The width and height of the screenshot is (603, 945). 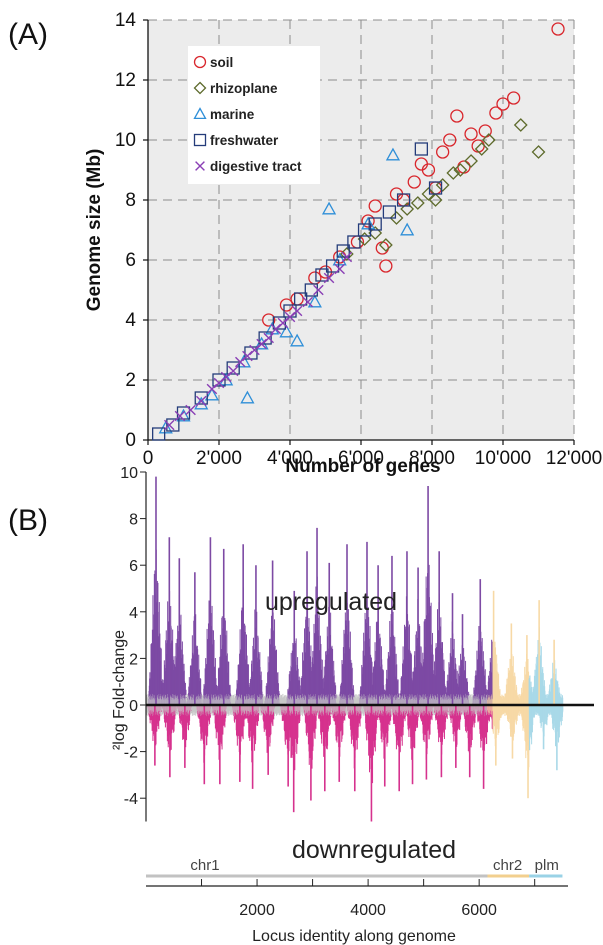 What do you see at coordinates (28, 34) in the screenshot?
I see `panel-a-letter: (A)` at bounding box center [28, 34].